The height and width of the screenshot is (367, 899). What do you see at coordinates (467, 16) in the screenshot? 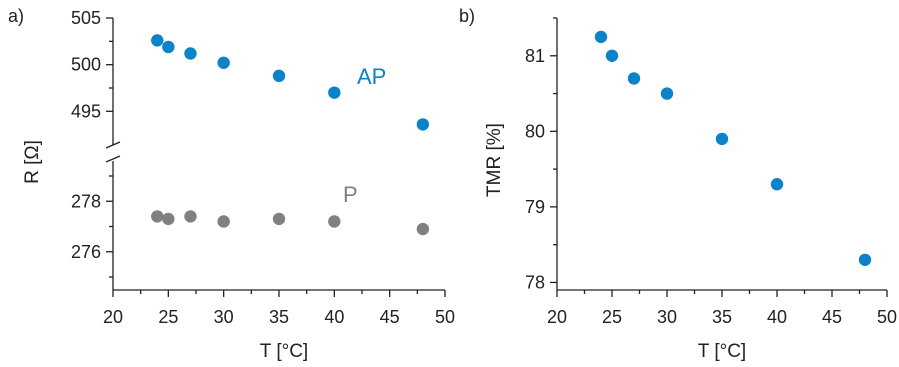
I see `panel-b-label: b)` at bounding box center [467, 16].